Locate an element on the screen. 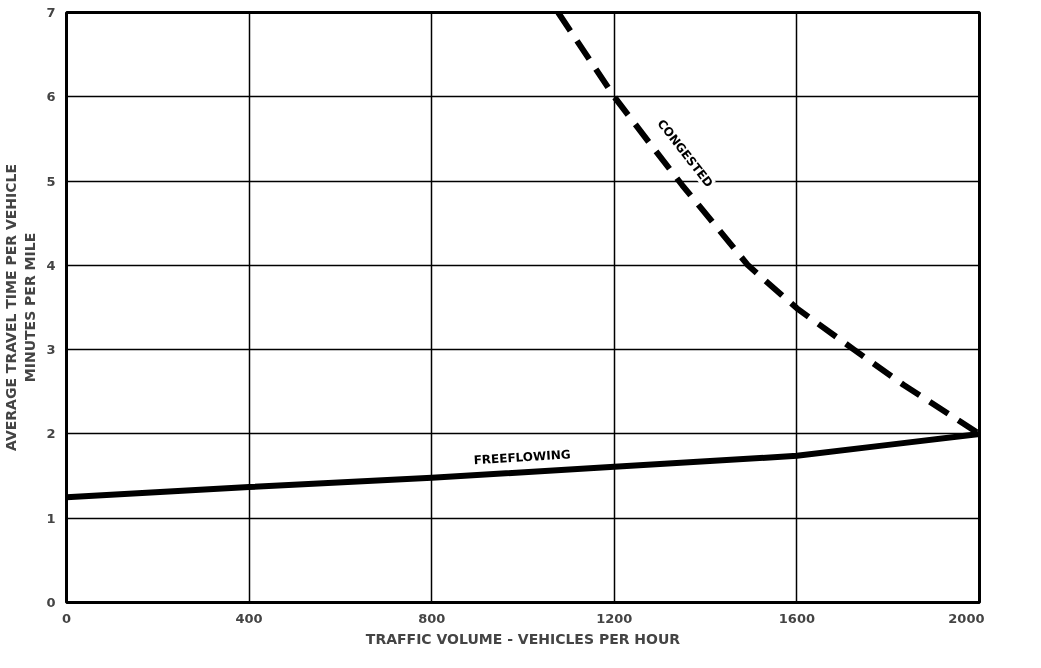 The image size is (1041, 668). x-tick-label: 1600 is located at coordinates (796, 618).